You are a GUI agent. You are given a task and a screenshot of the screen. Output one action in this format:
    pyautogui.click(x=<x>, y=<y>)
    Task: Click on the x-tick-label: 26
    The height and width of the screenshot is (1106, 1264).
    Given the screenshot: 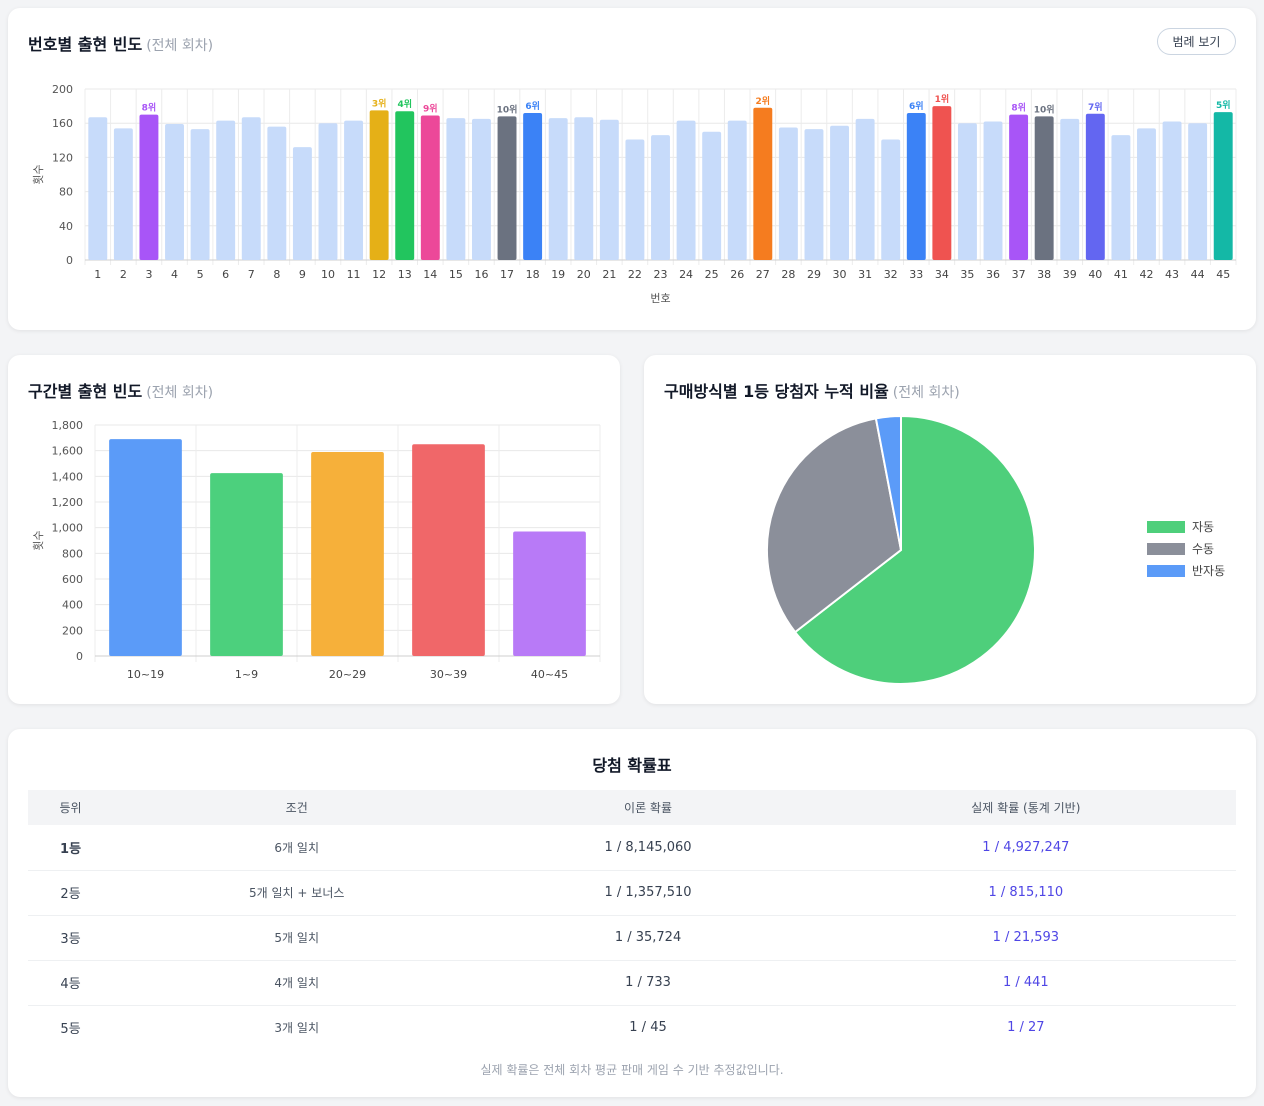 What is the action you would take?
    pyautogui.click(x=737, y=274)
    